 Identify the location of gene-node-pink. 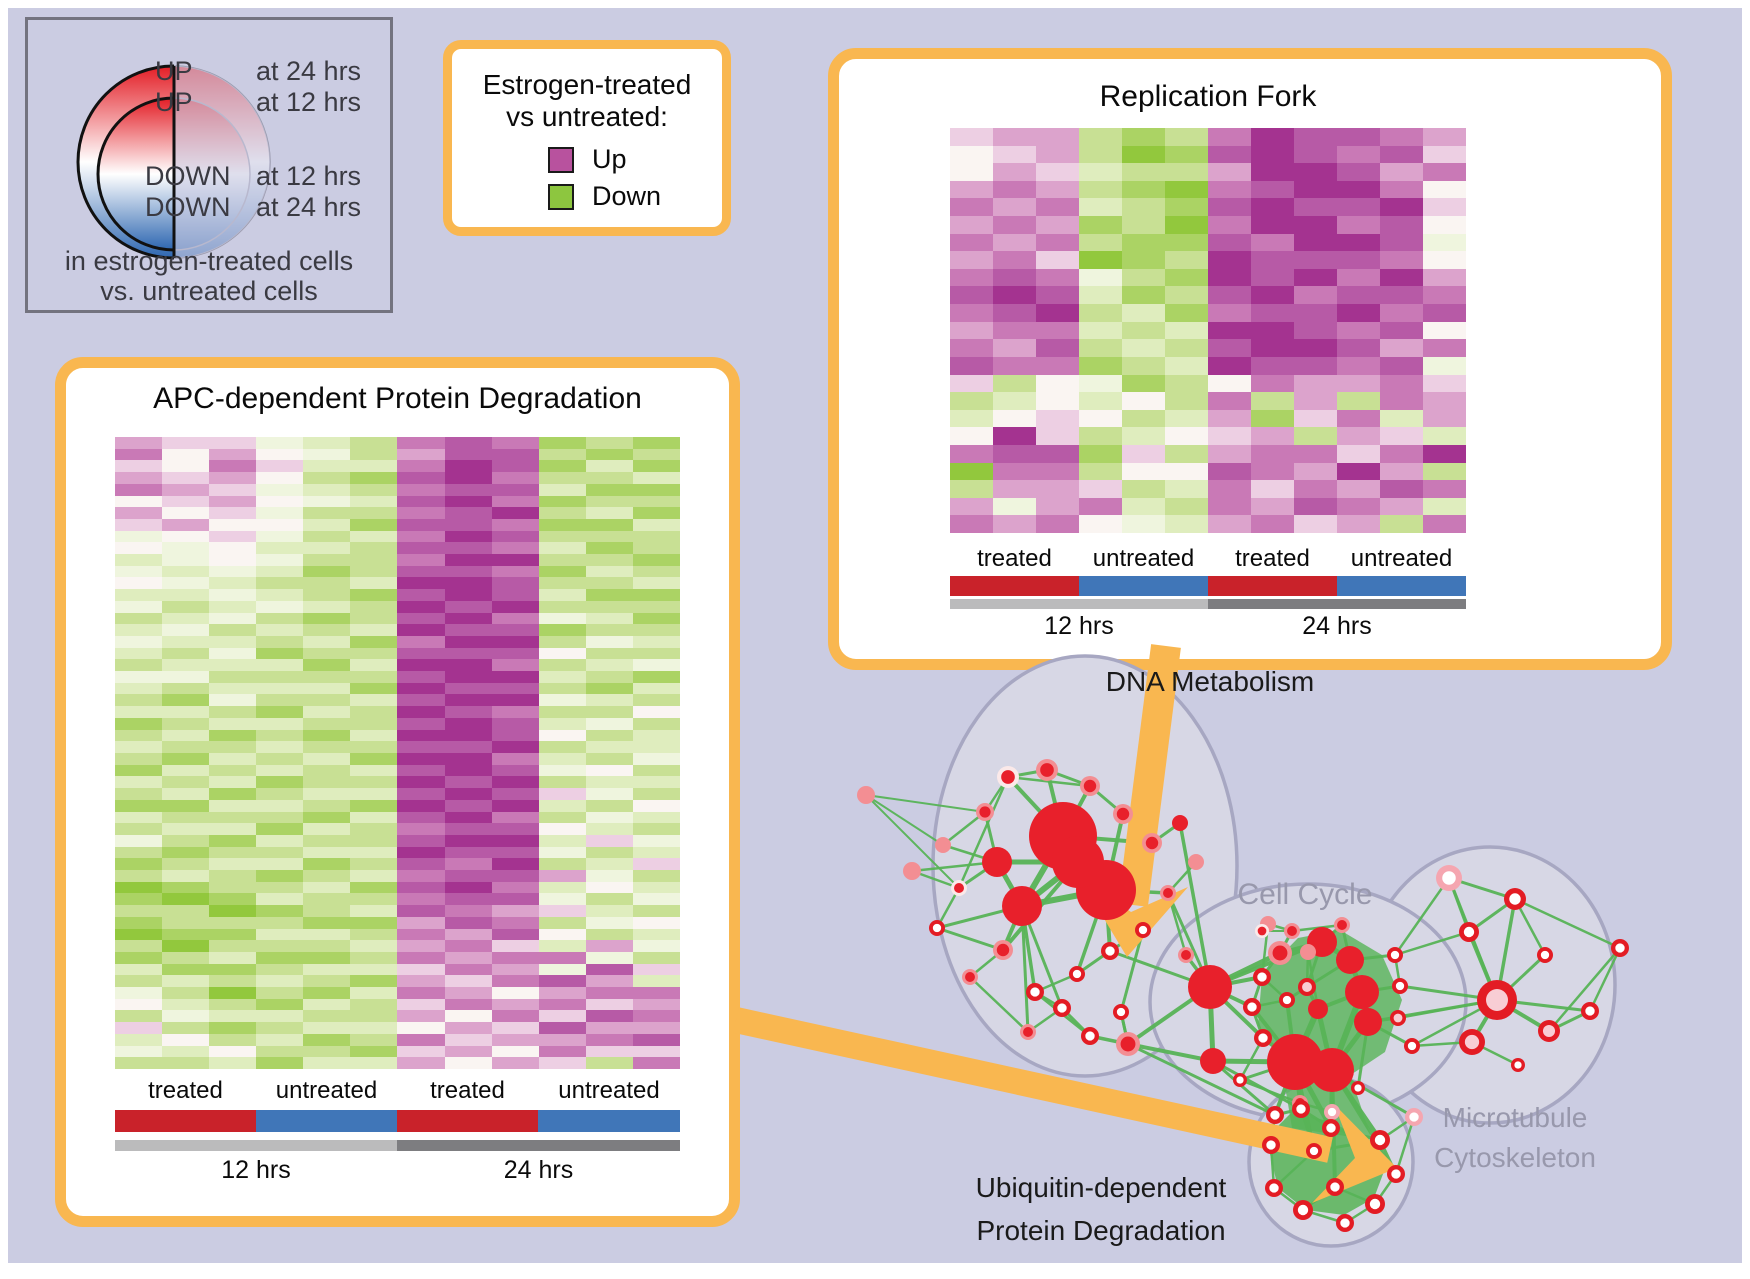
(1196, 862).